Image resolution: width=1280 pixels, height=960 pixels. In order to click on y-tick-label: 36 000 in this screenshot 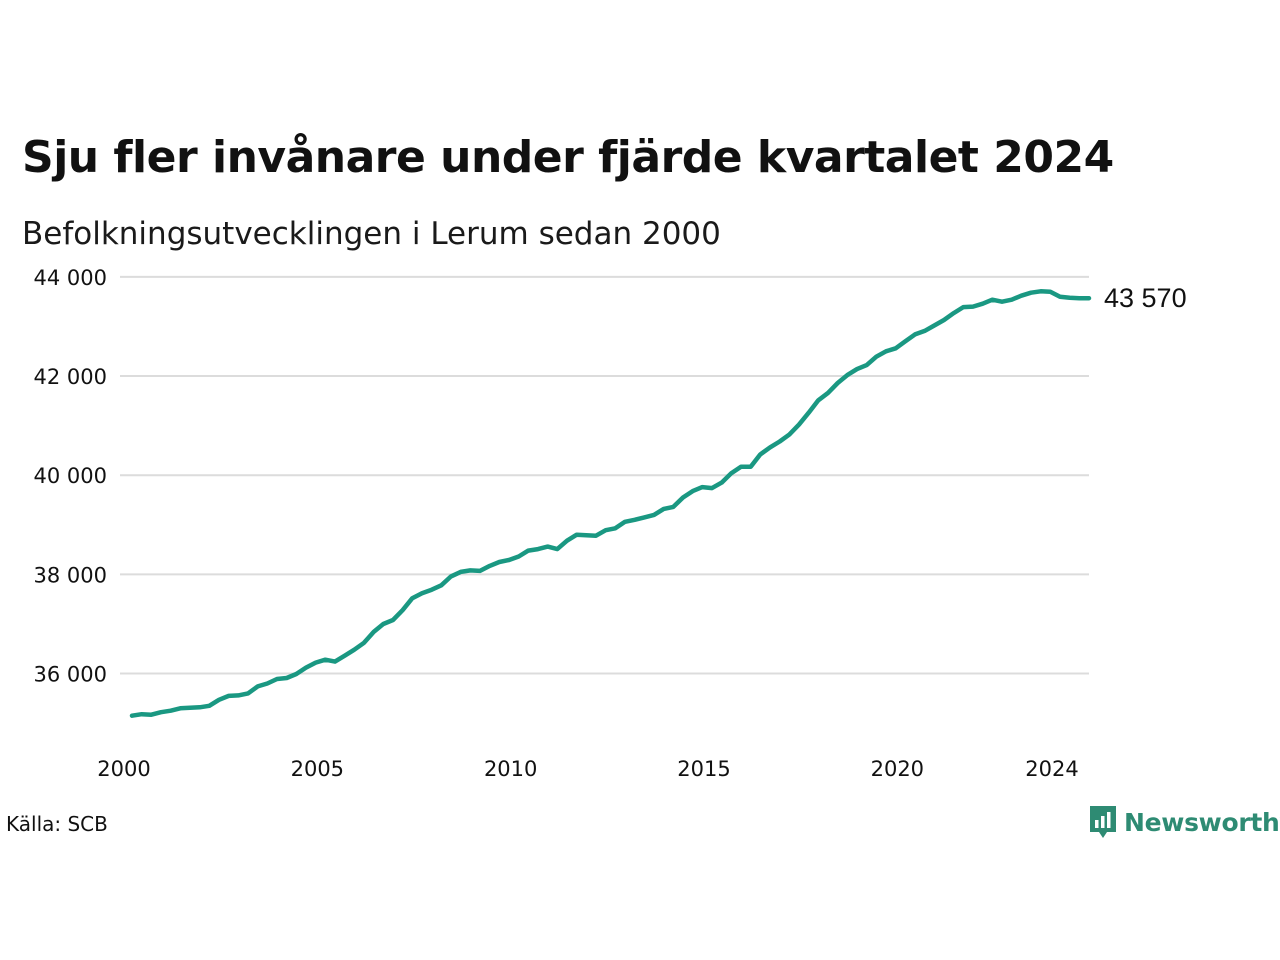, I will do `click(70, 675)`.